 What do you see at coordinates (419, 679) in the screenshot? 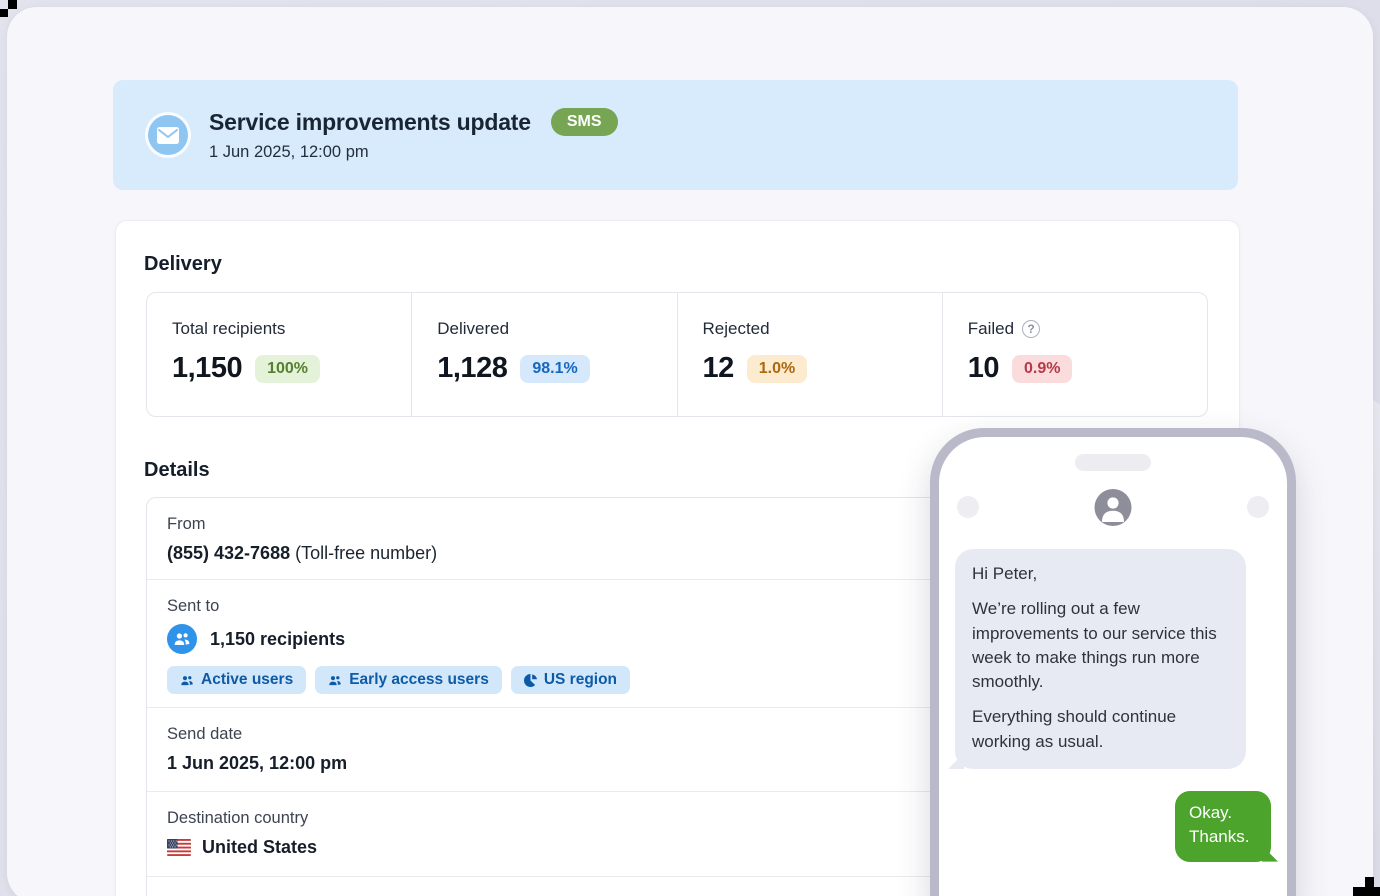
I see `tag-label: Early access users` at bounding box center [419, 679].